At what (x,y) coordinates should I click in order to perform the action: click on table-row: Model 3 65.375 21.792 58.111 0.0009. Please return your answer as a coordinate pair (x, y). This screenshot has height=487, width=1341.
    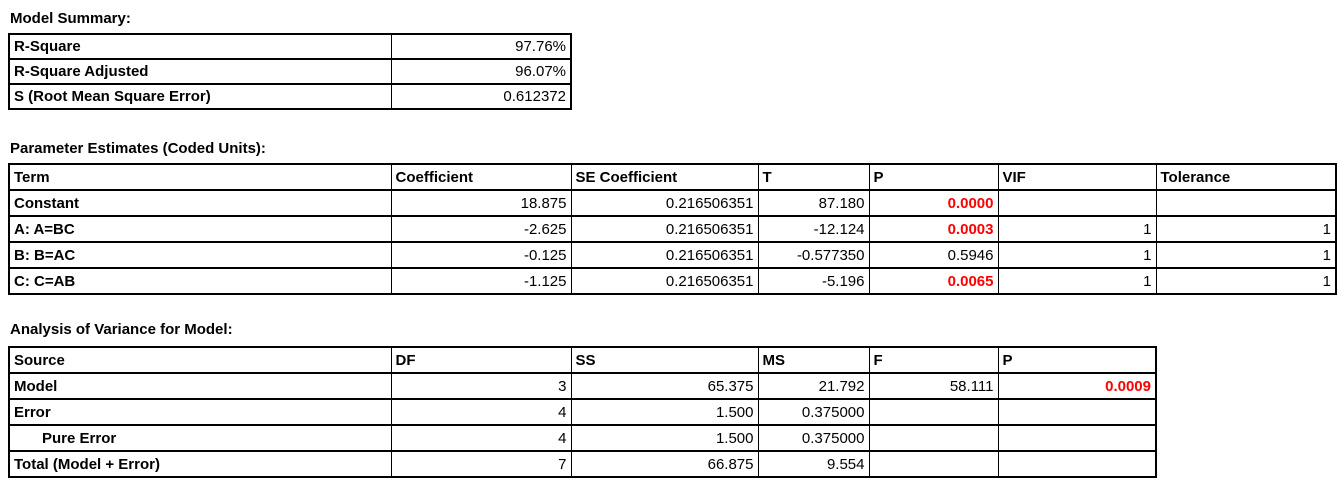
    Looking at the image, I should click on (583, 386).